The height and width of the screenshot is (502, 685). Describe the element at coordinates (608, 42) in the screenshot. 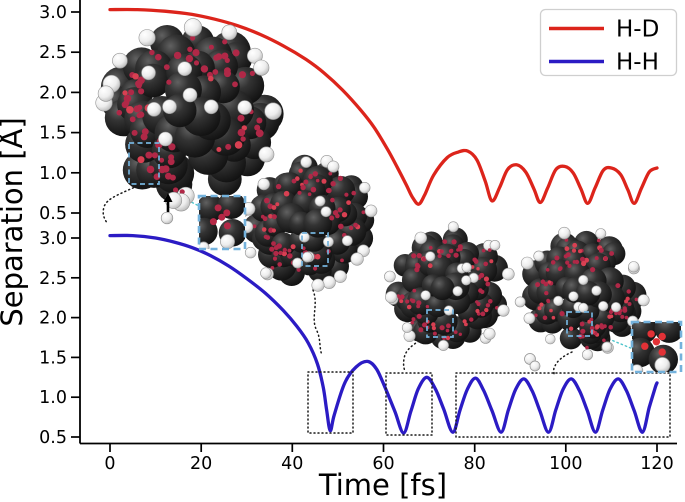

I see `legend: H-D H-H` at that location.